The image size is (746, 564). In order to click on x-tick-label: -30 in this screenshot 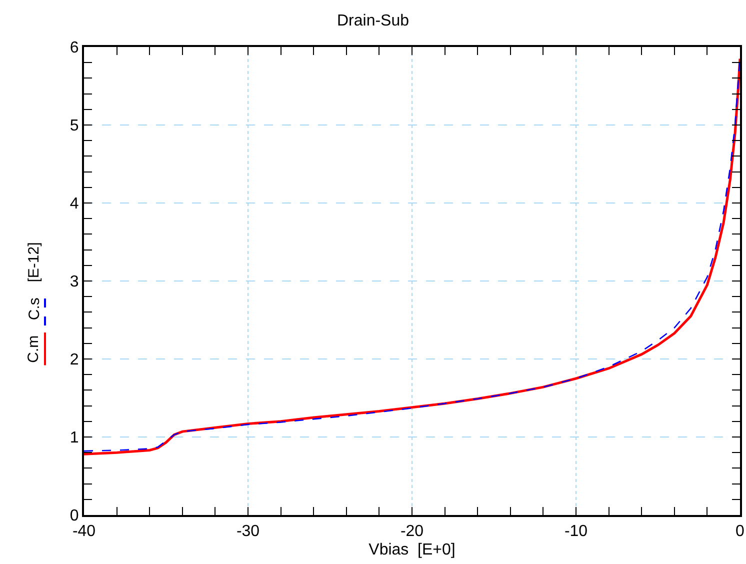, I will do `click(248, 531)`.